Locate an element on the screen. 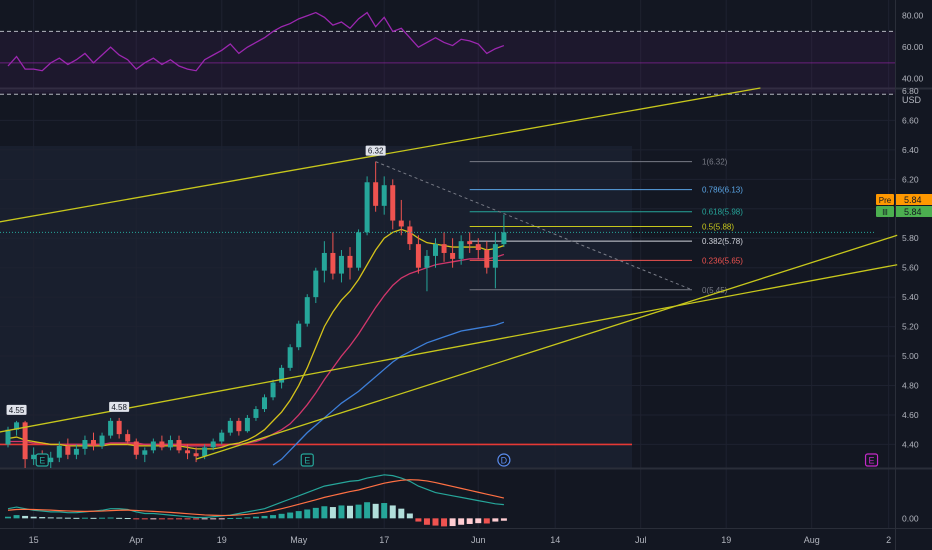 The width and height of the screenshot is (932, 550). high-label: 4.58 is located at coordinates (119, 407).